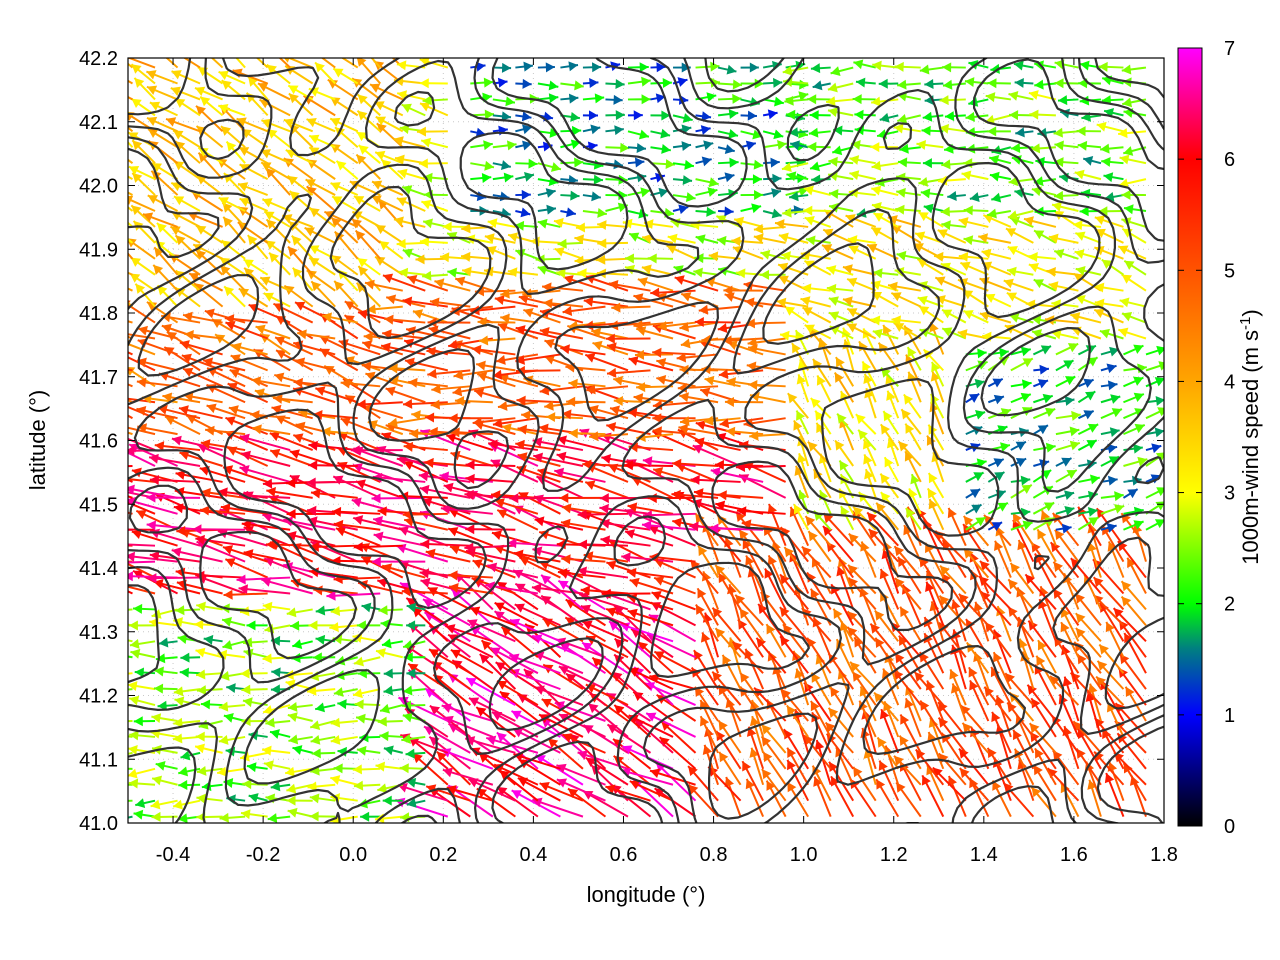 This screenshot has width=1280, height=960. What do you see at coordinates (624, 855) in the screenshot?
I see `x-tick-label: 0.6` at bounding box center [624, 855].